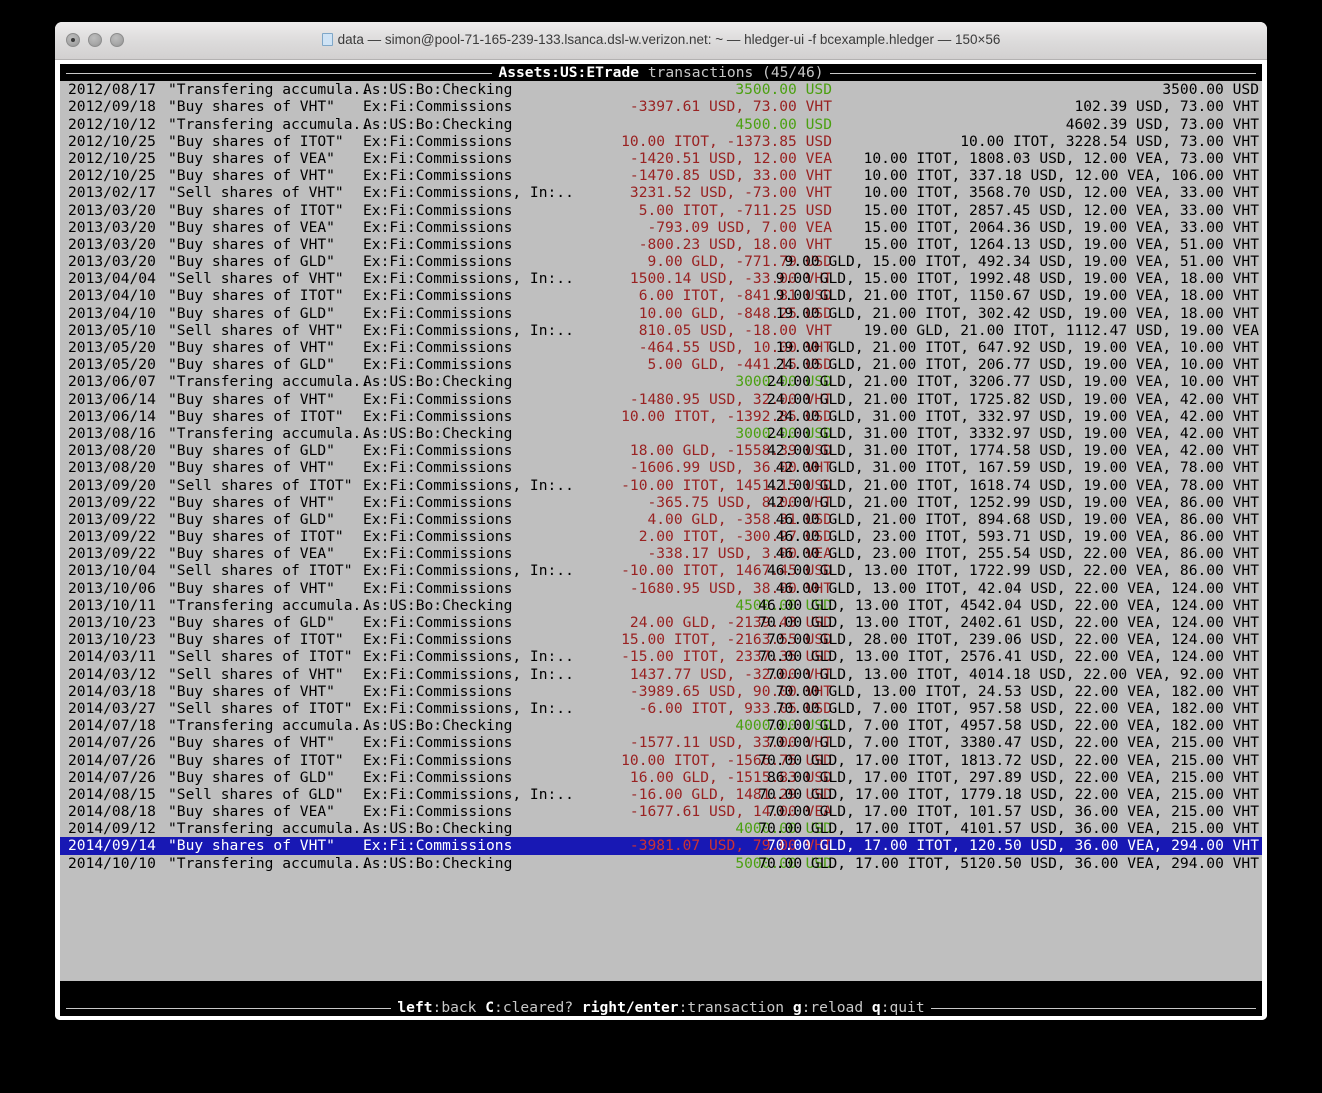 This screenshot has height=1093, width=1322. Describe the element at coordinates (630, 1007) in the screenshot. I see `status-key: right/enter` at that location.